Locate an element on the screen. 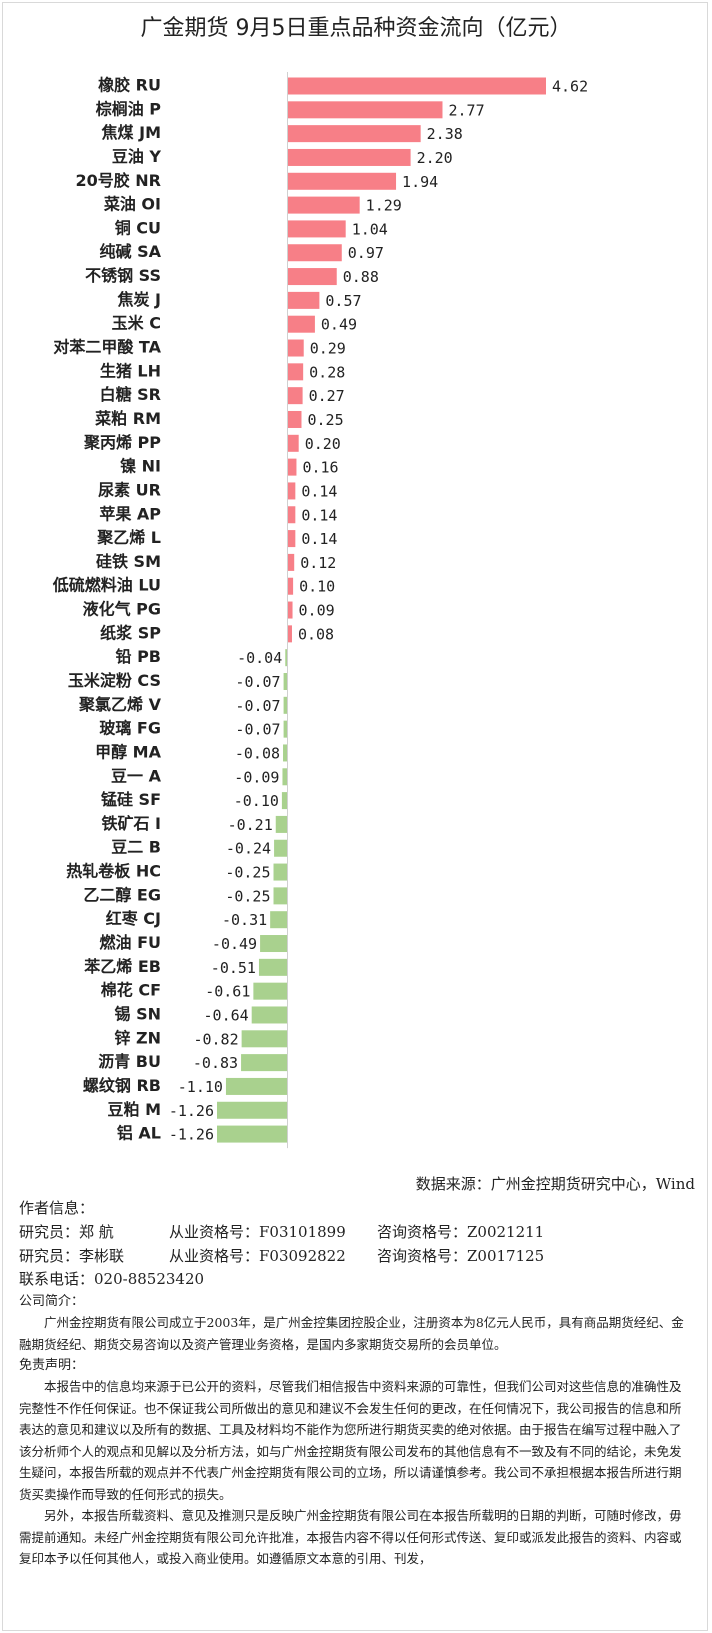 The image size is (712, 1633). value-label: 0.29 is located at coordinates (328, 349).